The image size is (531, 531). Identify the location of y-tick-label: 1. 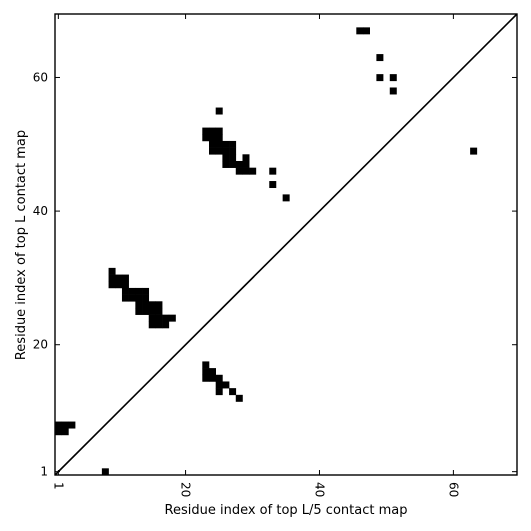
(44, 472).